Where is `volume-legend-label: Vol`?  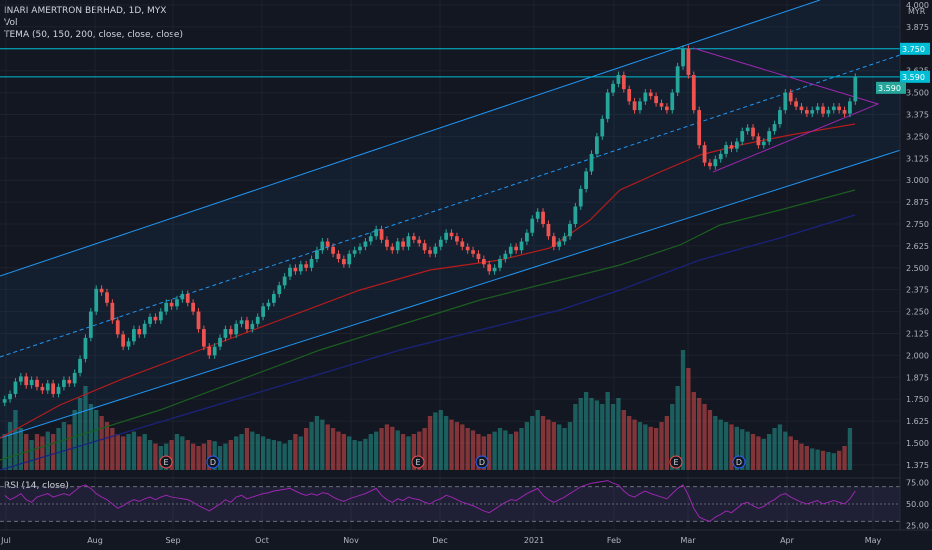
volume-legend-label: Vol is located at coordinates (11, 23).